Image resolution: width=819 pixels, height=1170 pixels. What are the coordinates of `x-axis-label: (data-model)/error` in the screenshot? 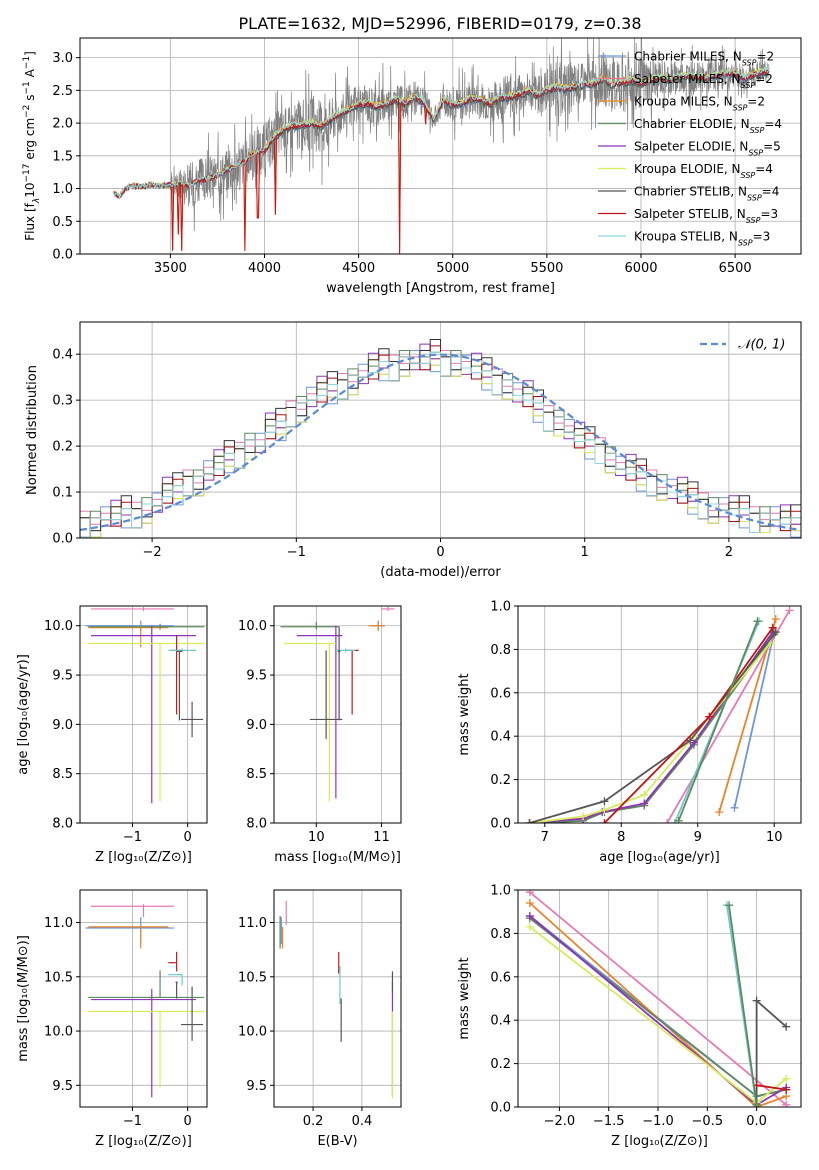 It's located at (440, 572).